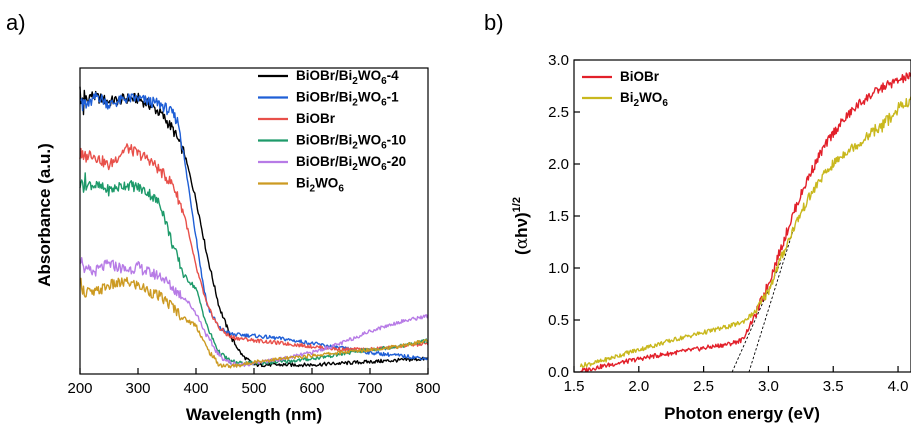 This screenshot has height=429, width=911. I want to click on panel-b-y-axis-title: (αhν)1/2, so click(521, 226).